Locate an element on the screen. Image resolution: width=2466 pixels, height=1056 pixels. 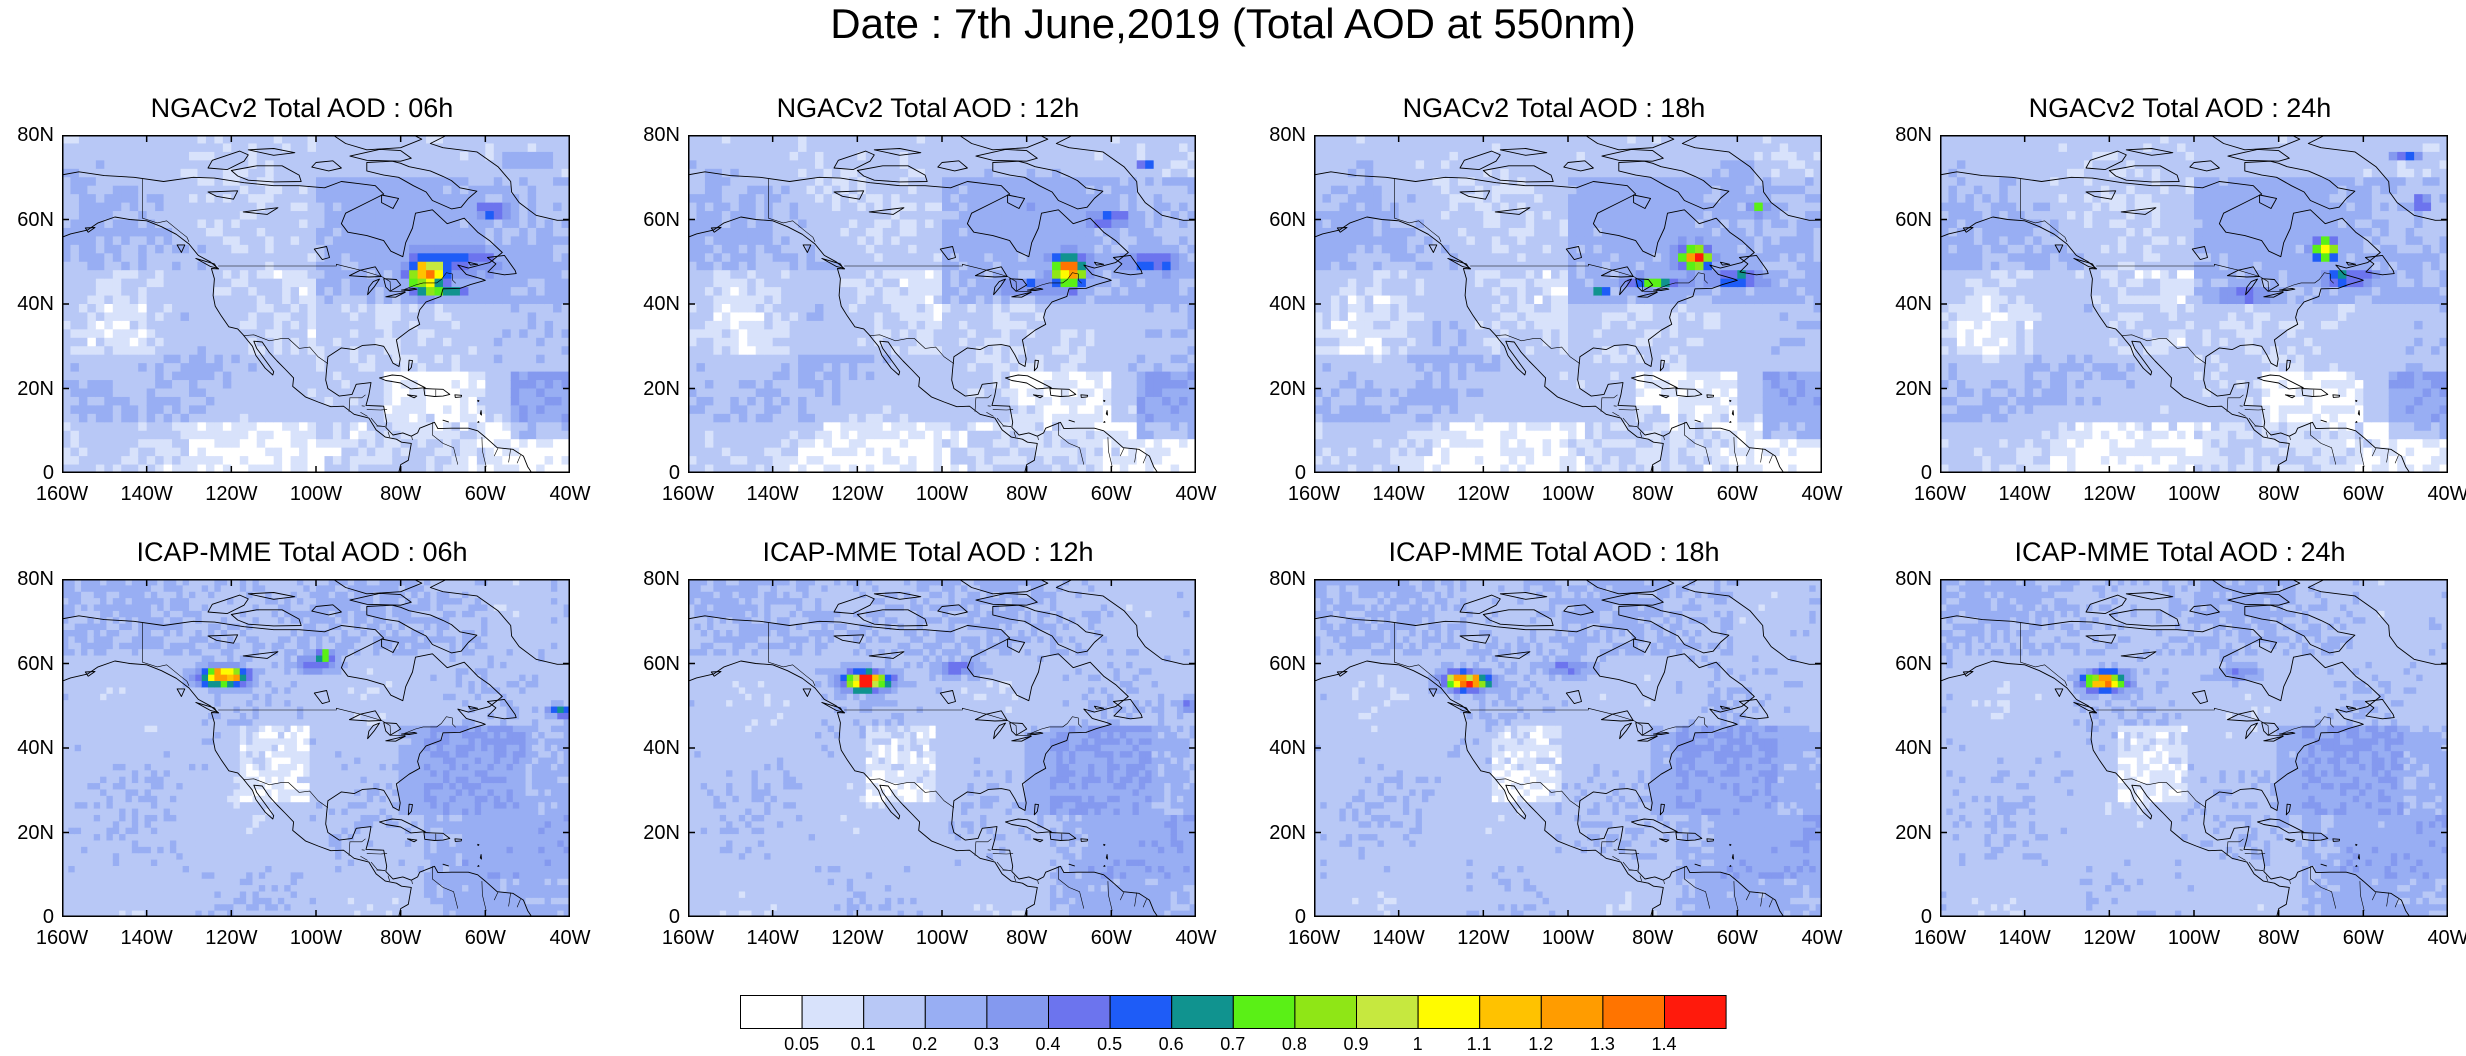
border-line is located at coordinates (412, 438).